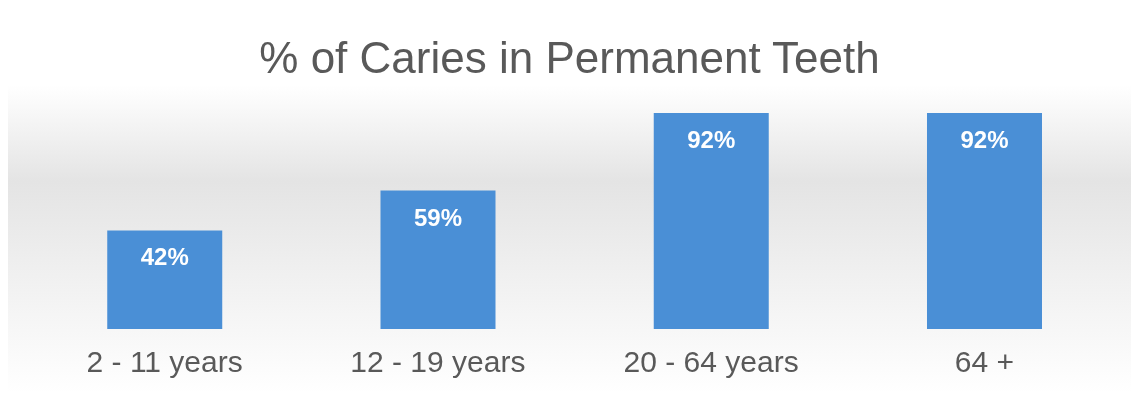 The height and width of the screenshot is (401, 1139). Describe the element at coordinates (569, 58) in the screenshot. I see `chart-title: % of Caries in Permanent Teeth` at that location.